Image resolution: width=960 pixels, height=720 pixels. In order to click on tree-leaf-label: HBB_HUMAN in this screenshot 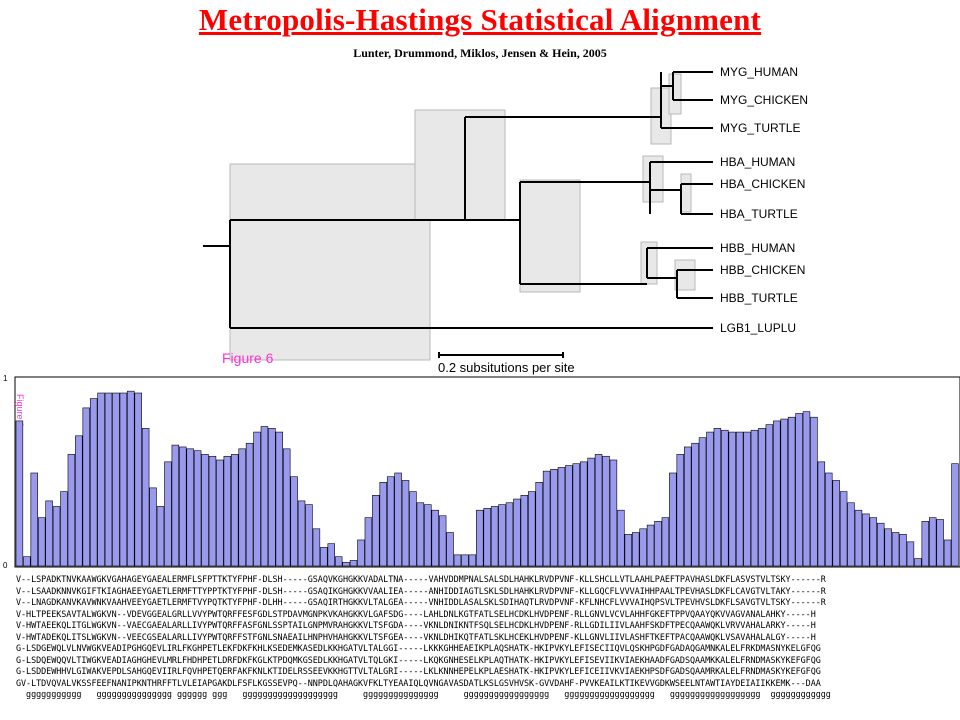, I will do `click(757, 248)`.